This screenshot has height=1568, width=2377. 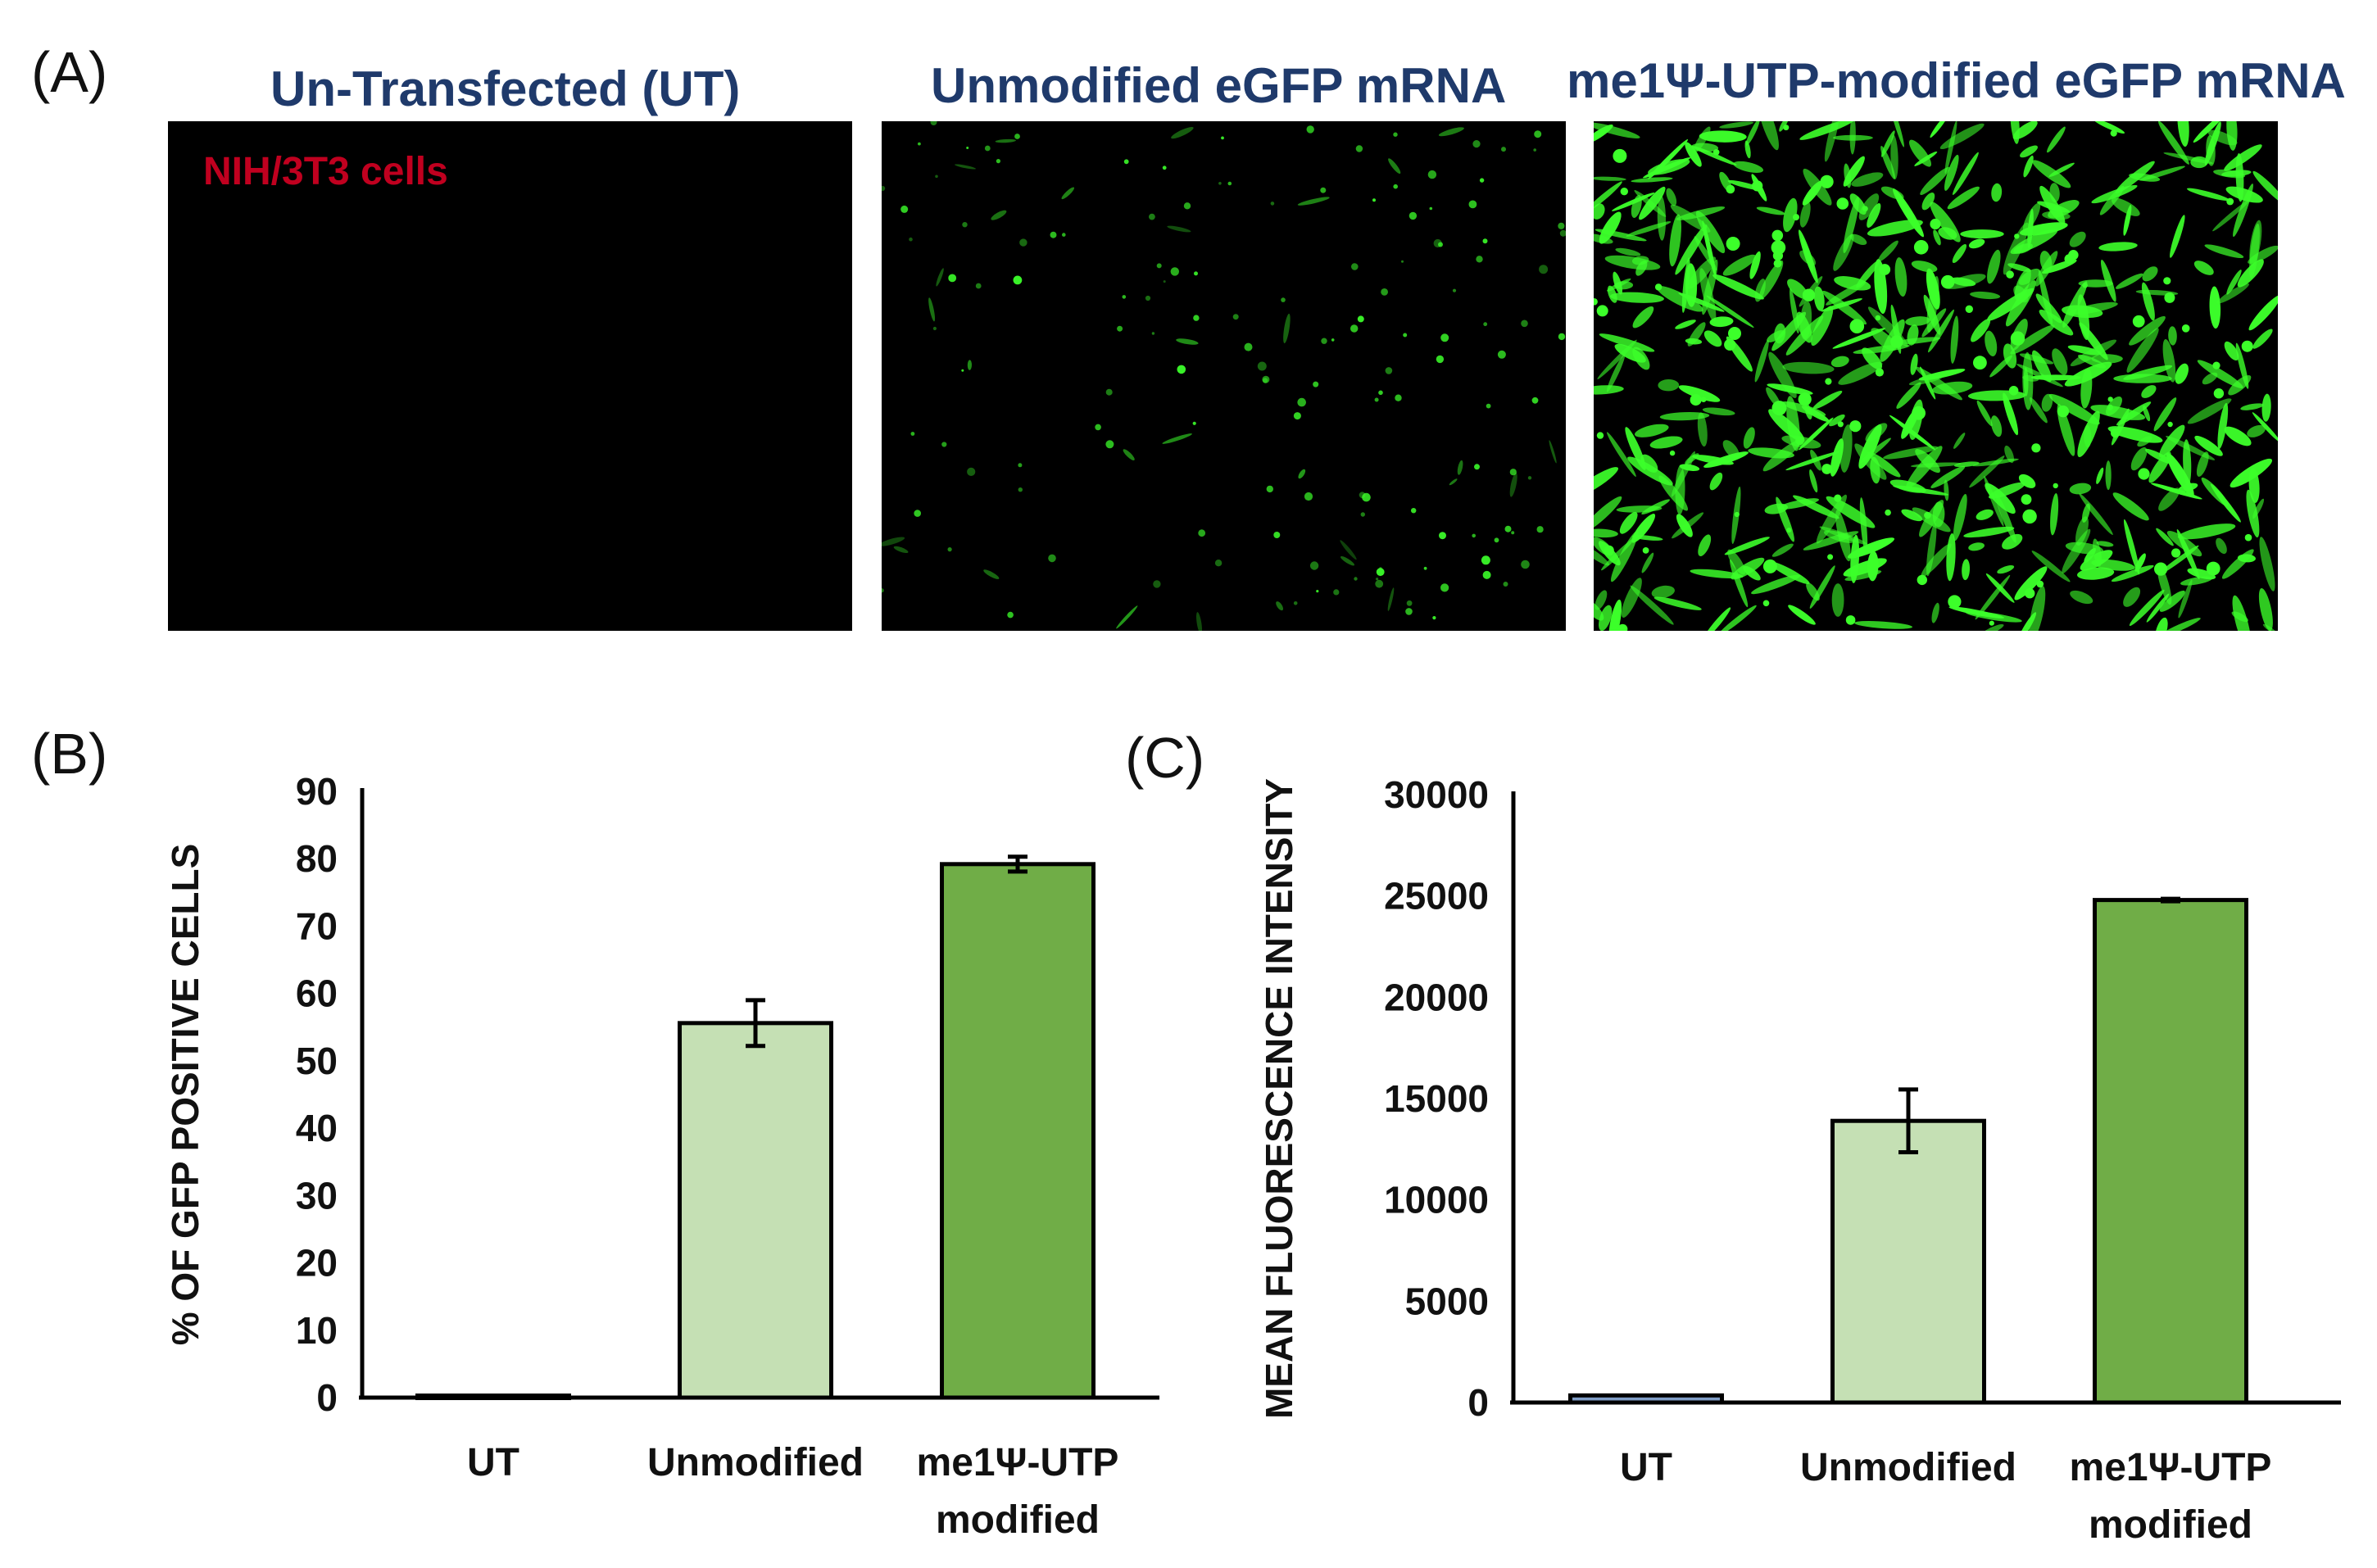 What do you see at coordinates (493, 1462) in the screenshot?
I see `x-tick-label: UT` at bounding box center [493, 1462].